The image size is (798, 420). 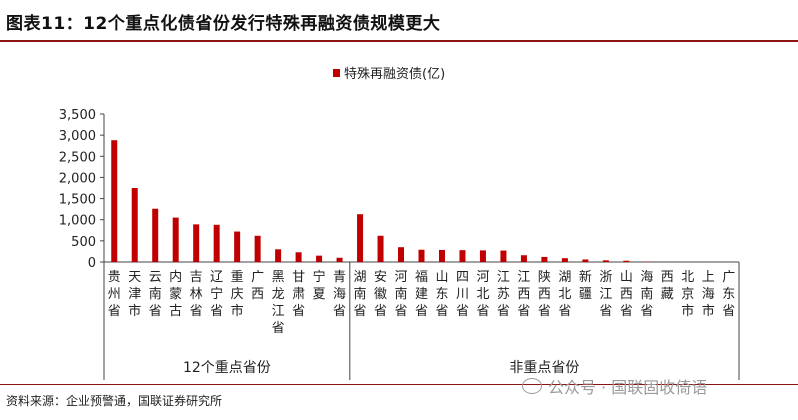 What do you see at coordinates (544, 294) in the screenshot?
I see `category-label: 陕西省` at bounding box center [544, 294].